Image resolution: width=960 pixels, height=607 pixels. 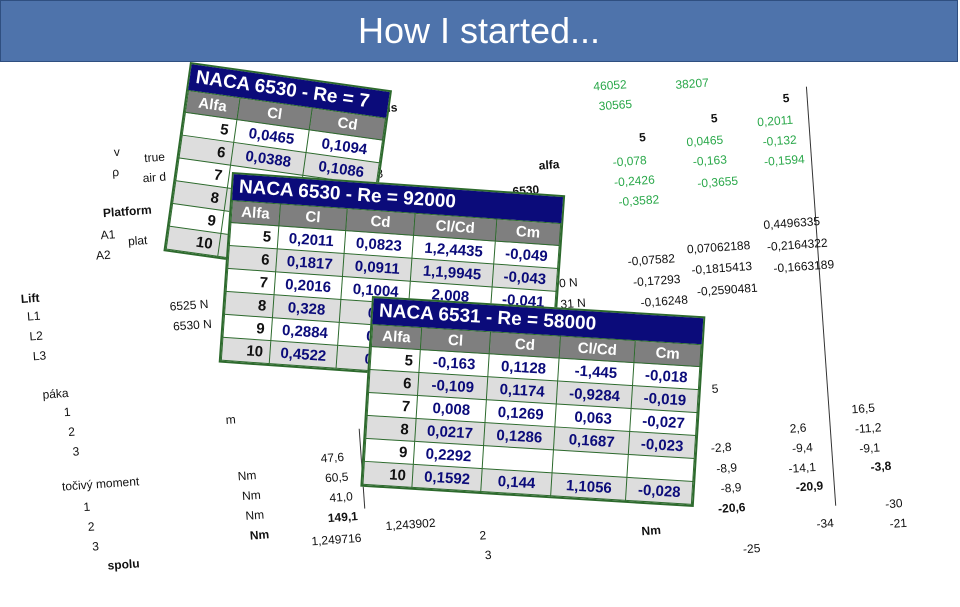 What do you see at coordinates (630, 161) in the screenshot?
I see `sheet-cell: -0,078` at bounding box center [630, 161].